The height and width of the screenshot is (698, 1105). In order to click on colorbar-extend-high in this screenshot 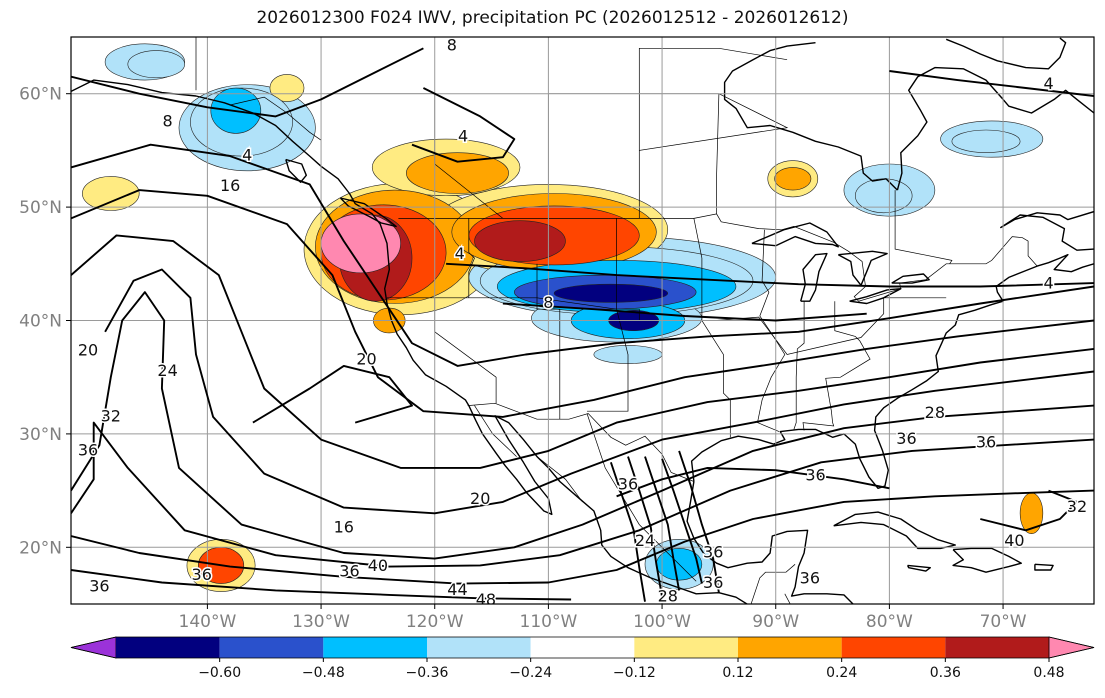, I will do `click(1071, 647)`.